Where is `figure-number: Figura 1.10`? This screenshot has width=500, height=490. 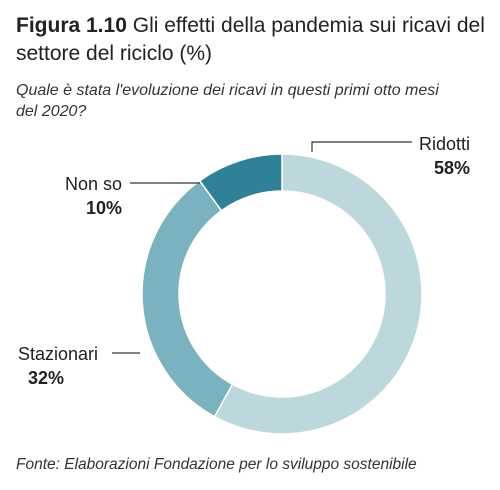
figure-number: Figura 1.10 is located at coordinates (71, 25).